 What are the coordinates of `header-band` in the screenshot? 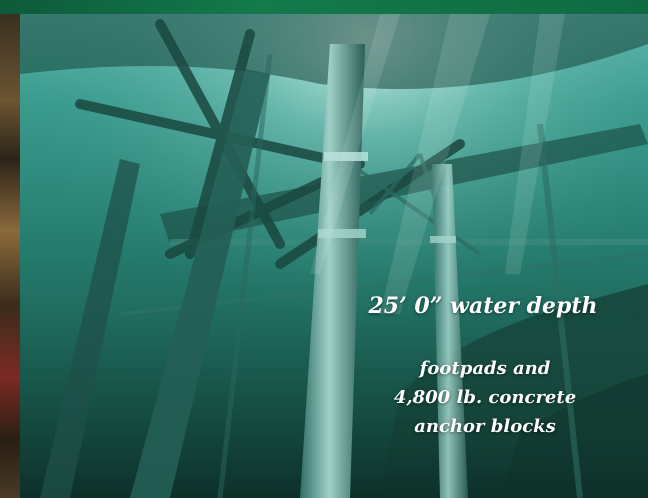 It's located at (324, 7).